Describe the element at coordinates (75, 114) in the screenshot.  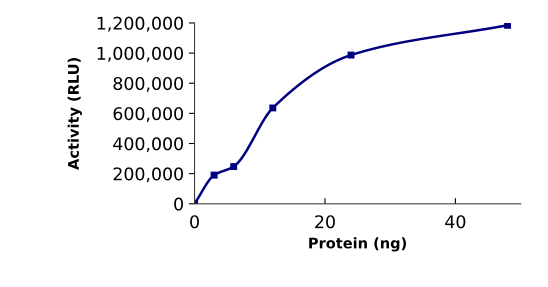
I see `y-axis-title: Activity (RLU)` at that location.